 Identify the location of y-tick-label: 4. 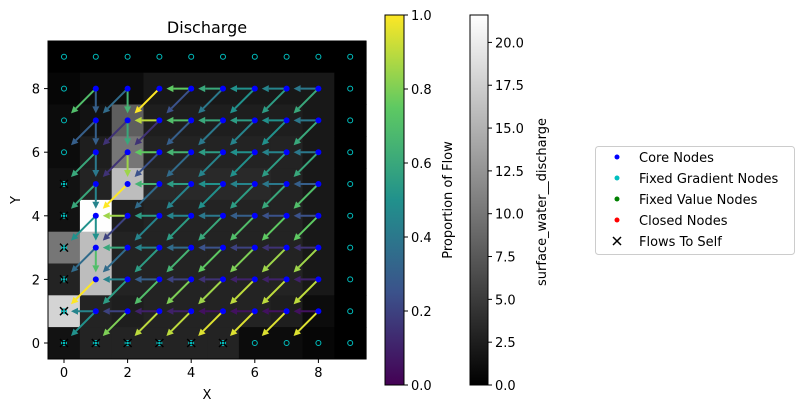
(36, 217).